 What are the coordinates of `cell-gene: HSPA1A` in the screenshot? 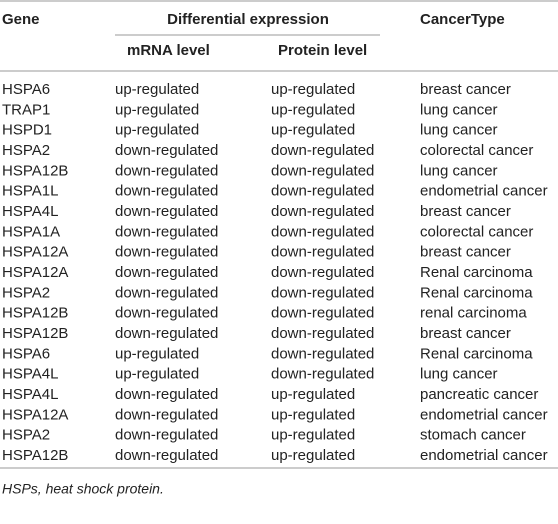 It's located at (31, 231).